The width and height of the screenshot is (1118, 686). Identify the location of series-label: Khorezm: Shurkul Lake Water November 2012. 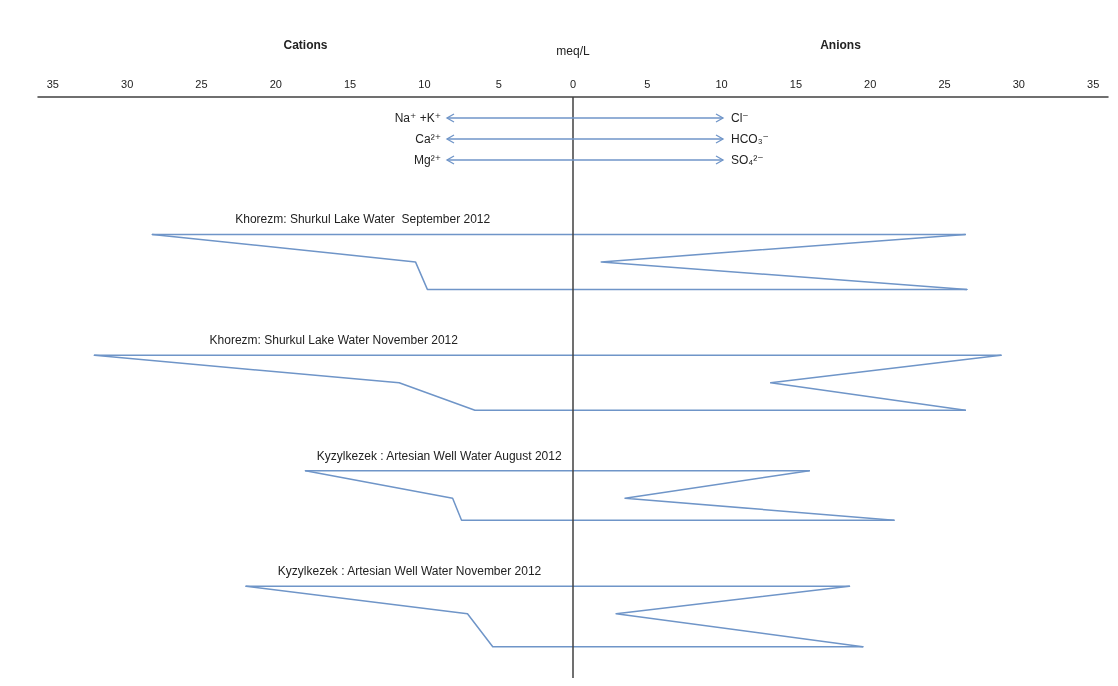
(334, 340).